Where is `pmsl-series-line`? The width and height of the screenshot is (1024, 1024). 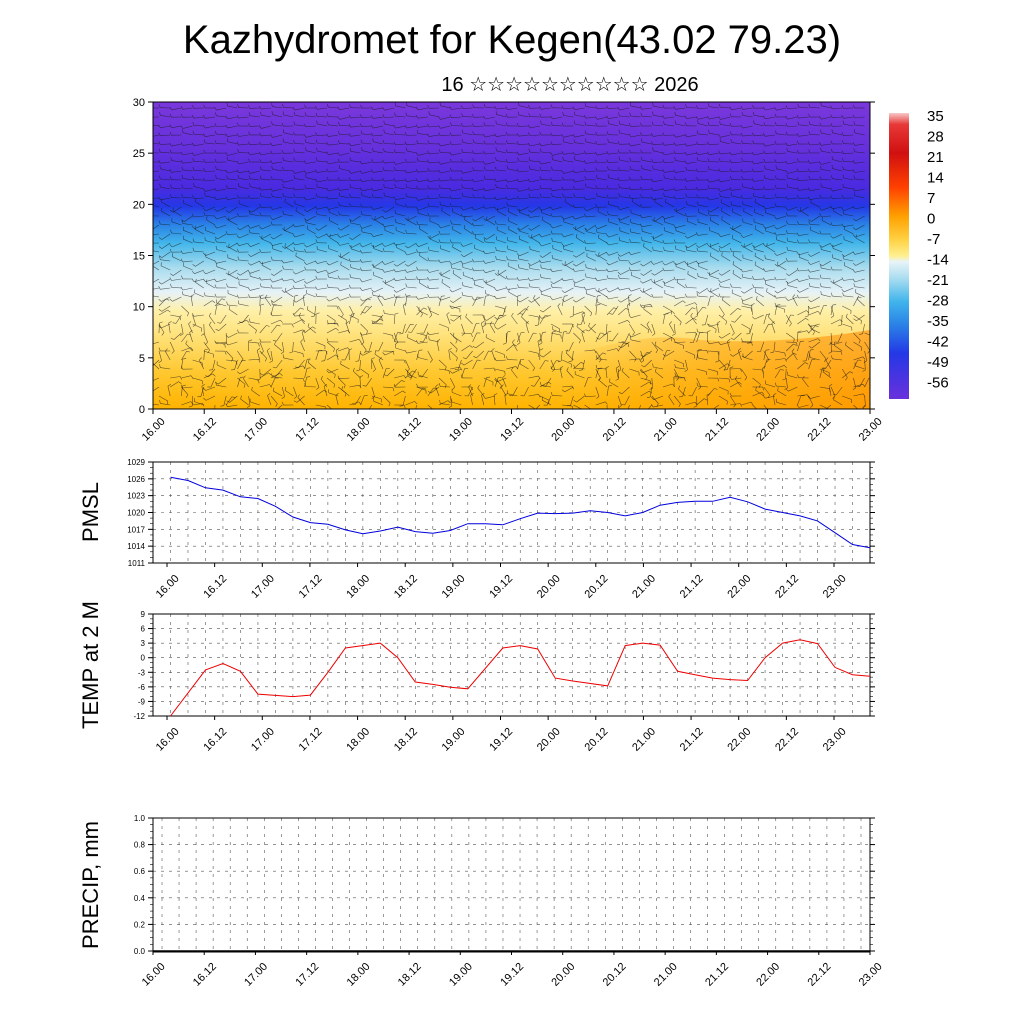 pmsl-series-line is located at coordinates (520, 512).